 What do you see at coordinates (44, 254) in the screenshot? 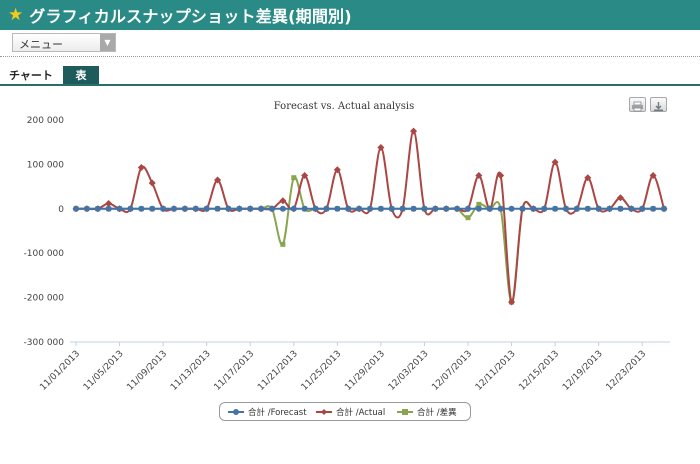
I see `y-tick-label: -100 000` at bounding box center [44, 254].